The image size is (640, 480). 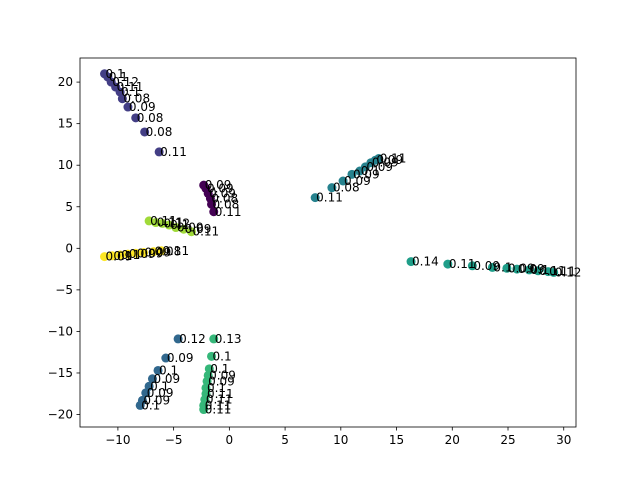 What do you see at coordinates (117, 440) in the screenshot?
I see `x-tick-label-0: −10` at bounding box center [117, 440].